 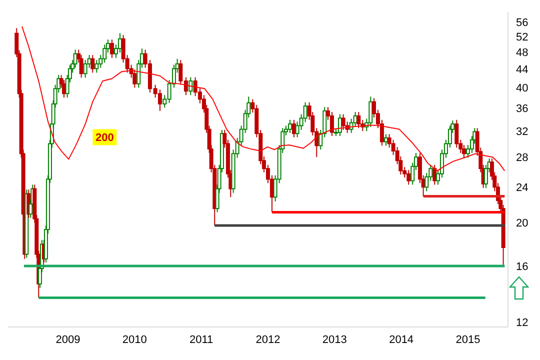 What do you see at coordinates (522, 109) in the screenshot?
I see `y-tick-label: 36` at bounding box center [522, 109].